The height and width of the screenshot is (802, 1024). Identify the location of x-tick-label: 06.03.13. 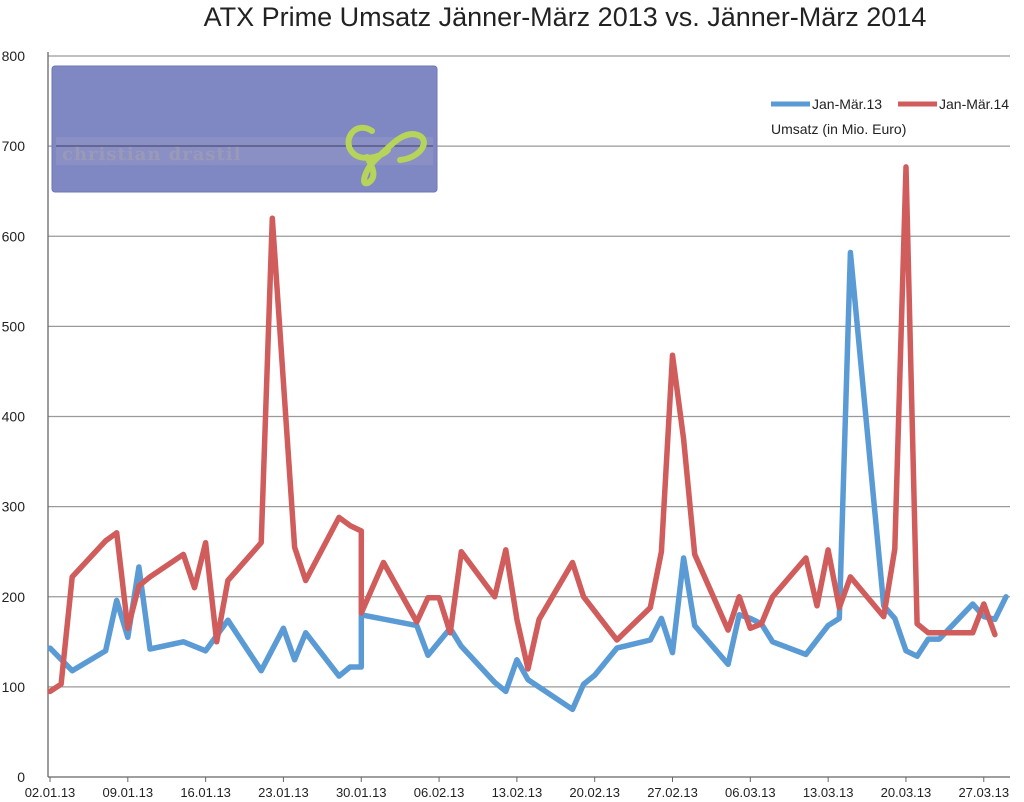
(750, 792).